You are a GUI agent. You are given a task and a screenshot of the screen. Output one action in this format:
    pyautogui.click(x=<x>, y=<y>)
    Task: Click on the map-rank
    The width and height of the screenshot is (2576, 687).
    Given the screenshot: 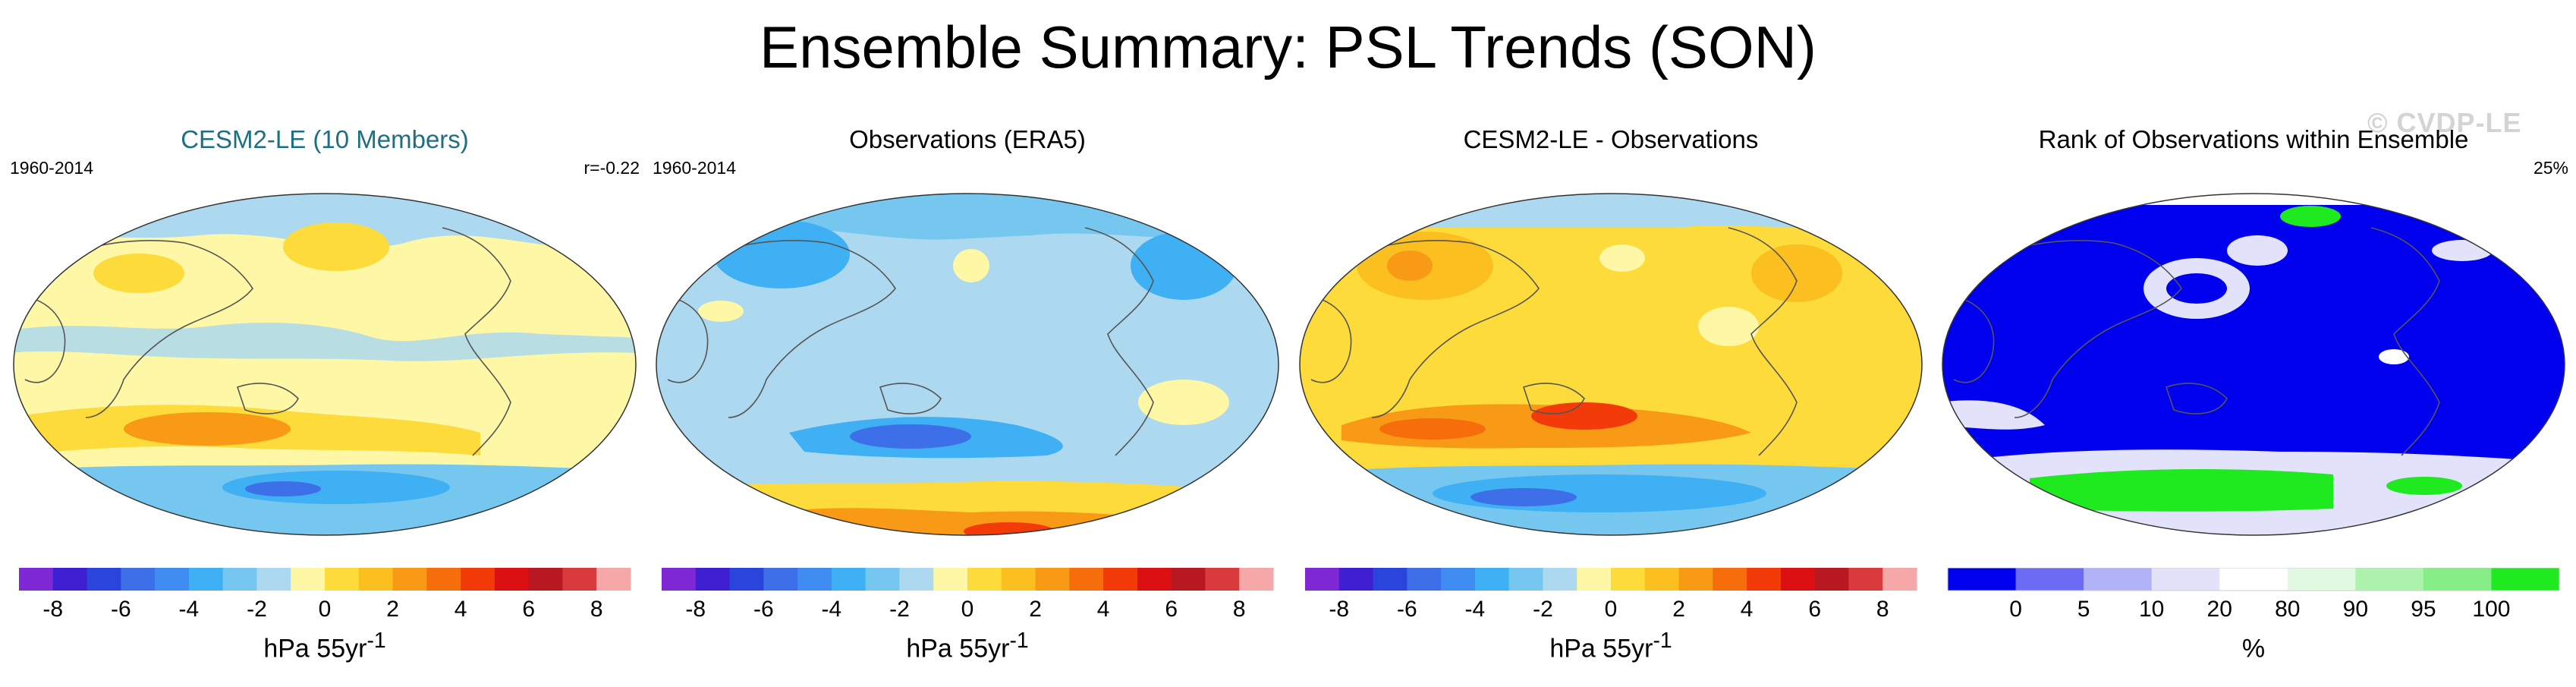 What is the action you would take?
    pyautogui.click(x=2253, y=364)
    